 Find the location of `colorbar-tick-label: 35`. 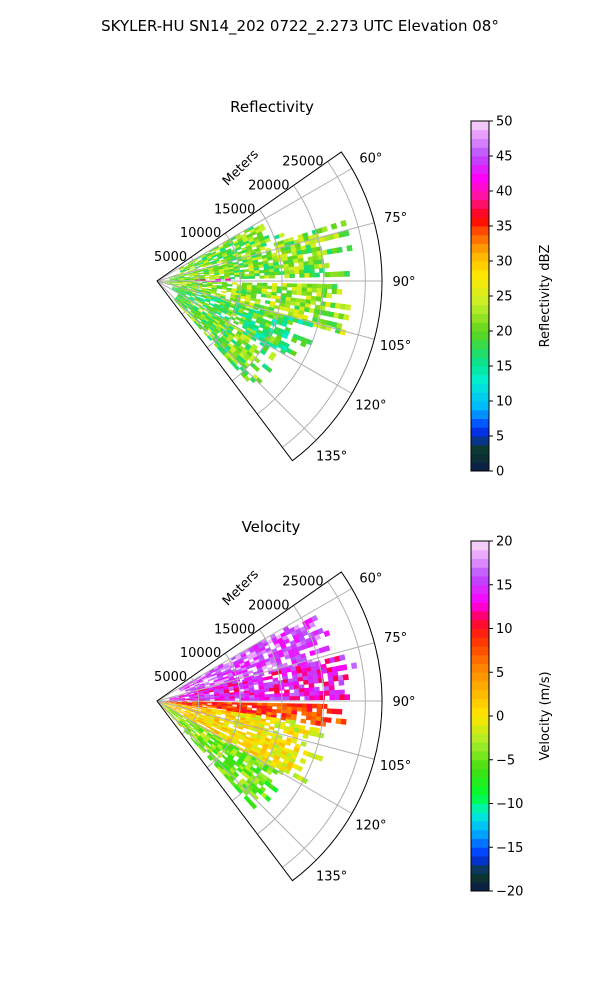

colorbar-tick-label: 35 is located at coordinates (504, 227).